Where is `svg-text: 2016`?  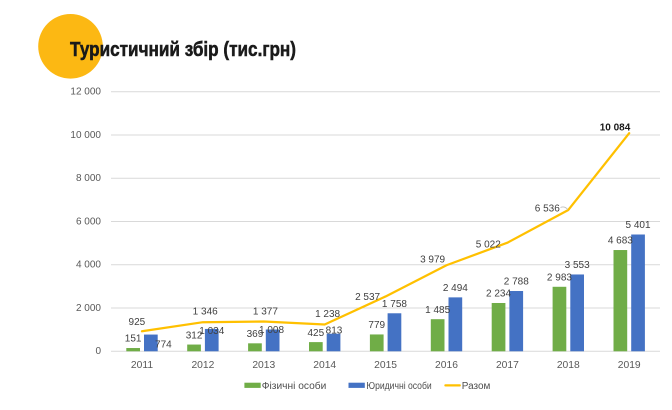
svg-text: 2016 is located at coordinates (446, 365).